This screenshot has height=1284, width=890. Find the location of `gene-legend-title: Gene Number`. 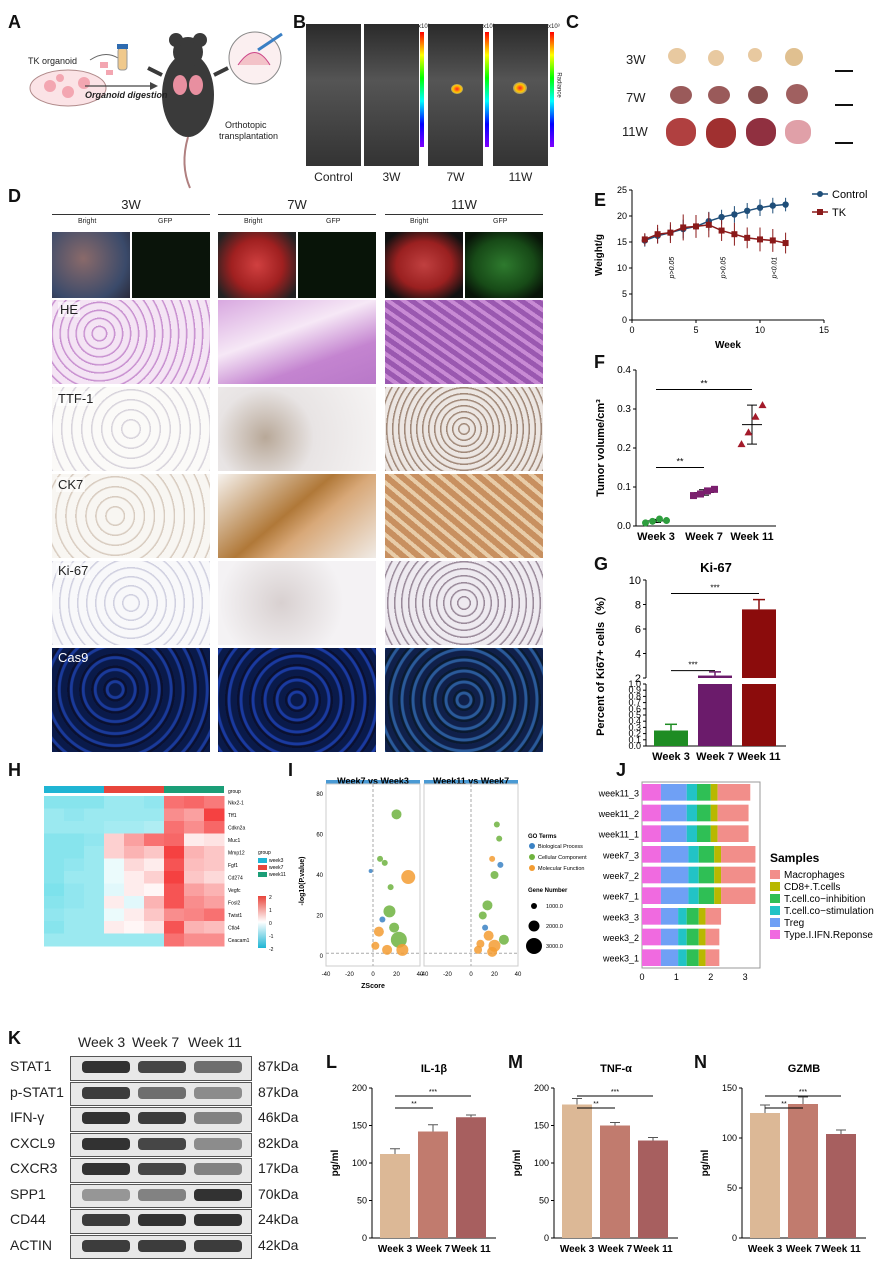

gene-legend-title: Gene Number is located at coordinates (548, 891).